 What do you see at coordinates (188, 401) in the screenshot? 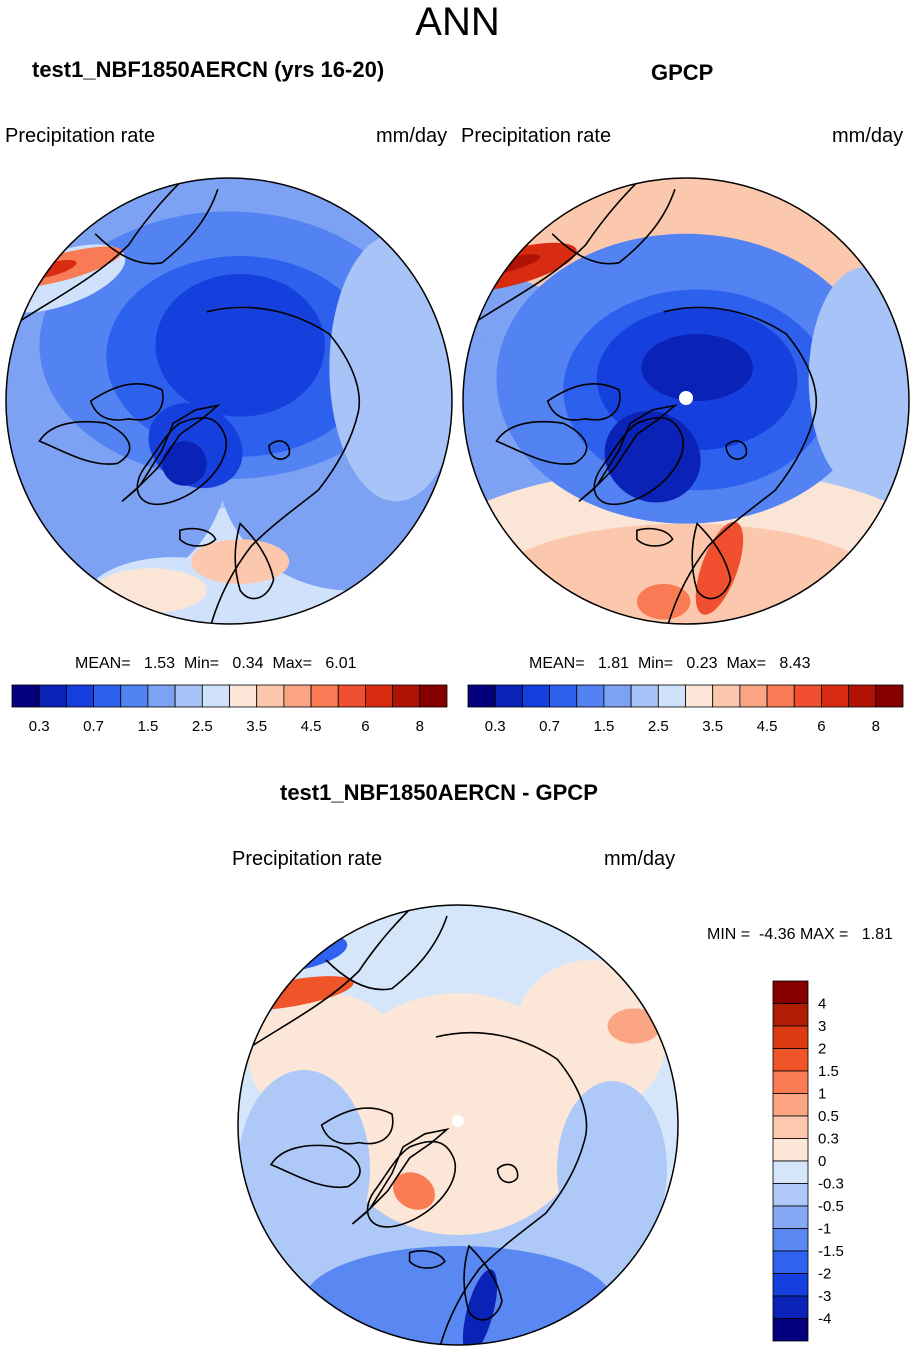
I see `coastlines-model` at bounding box center [188, 401].